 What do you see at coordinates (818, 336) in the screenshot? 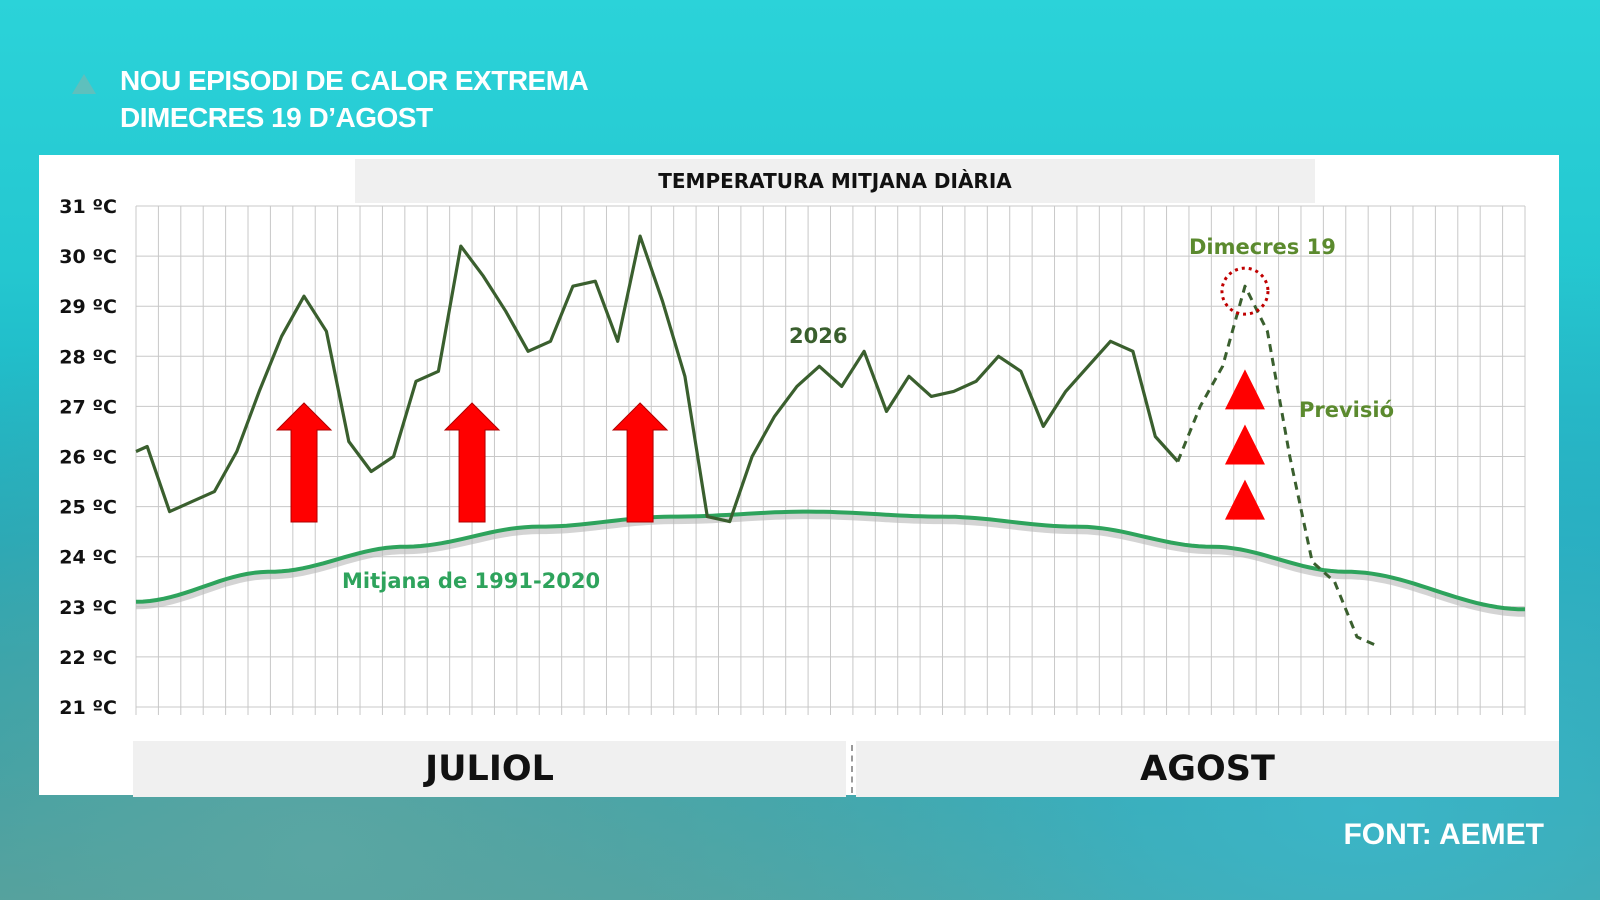
I see `label-2026: 2026` at bounding box center [818, 336].